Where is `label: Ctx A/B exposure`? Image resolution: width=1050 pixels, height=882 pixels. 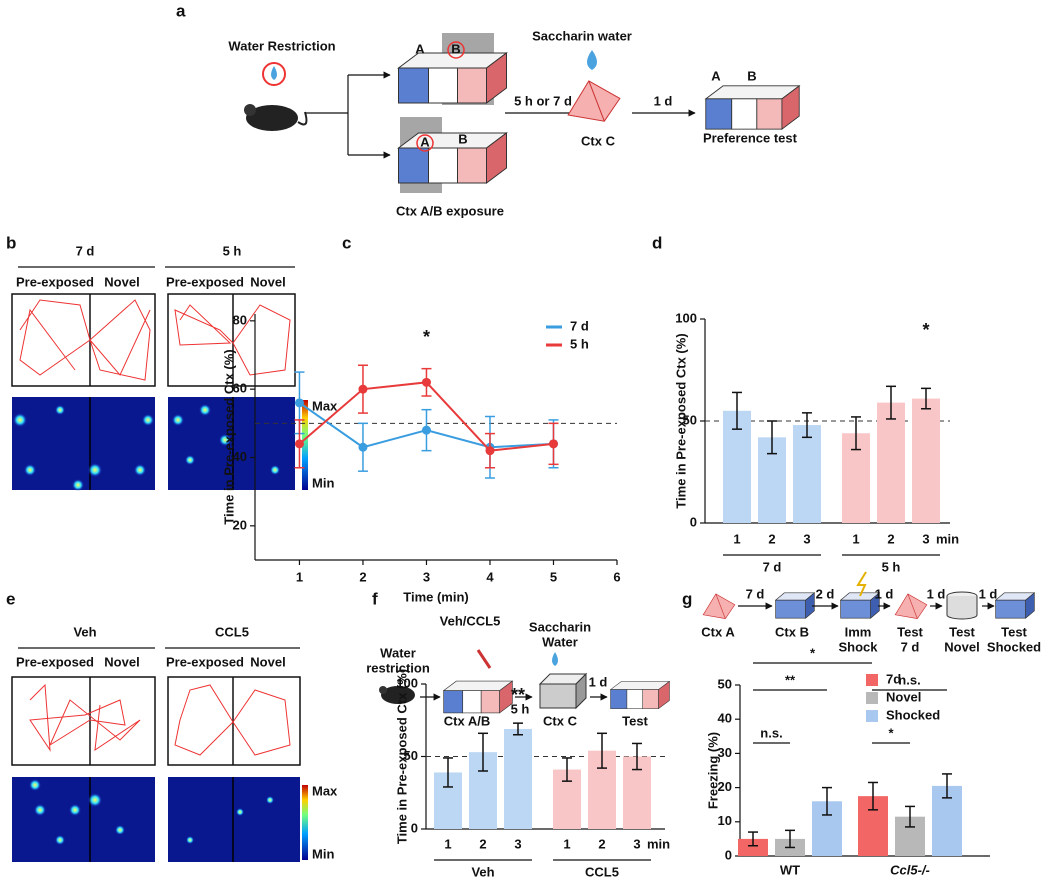
label: Ctx A/B exposure is located at coordinates (450, 210).